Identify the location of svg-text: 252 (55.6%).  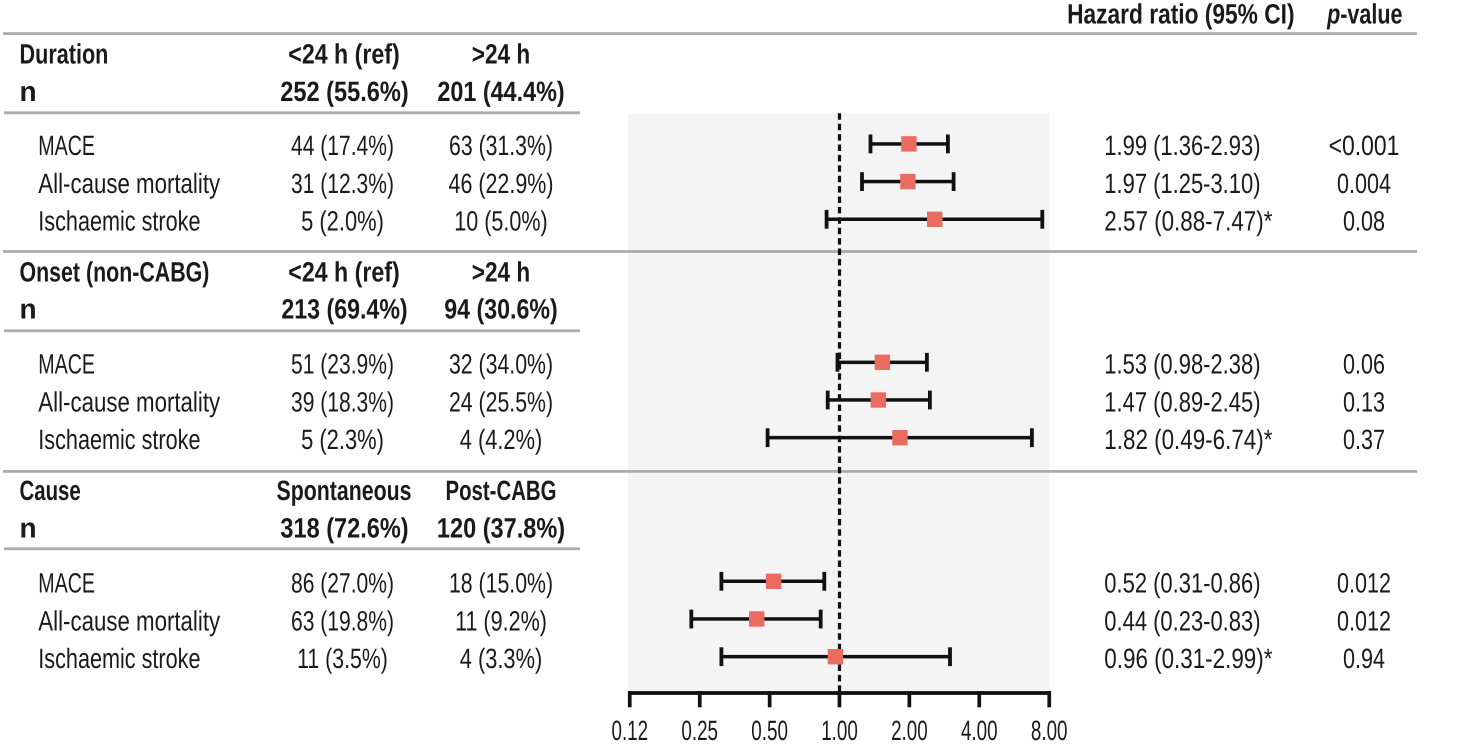
(344, 91).